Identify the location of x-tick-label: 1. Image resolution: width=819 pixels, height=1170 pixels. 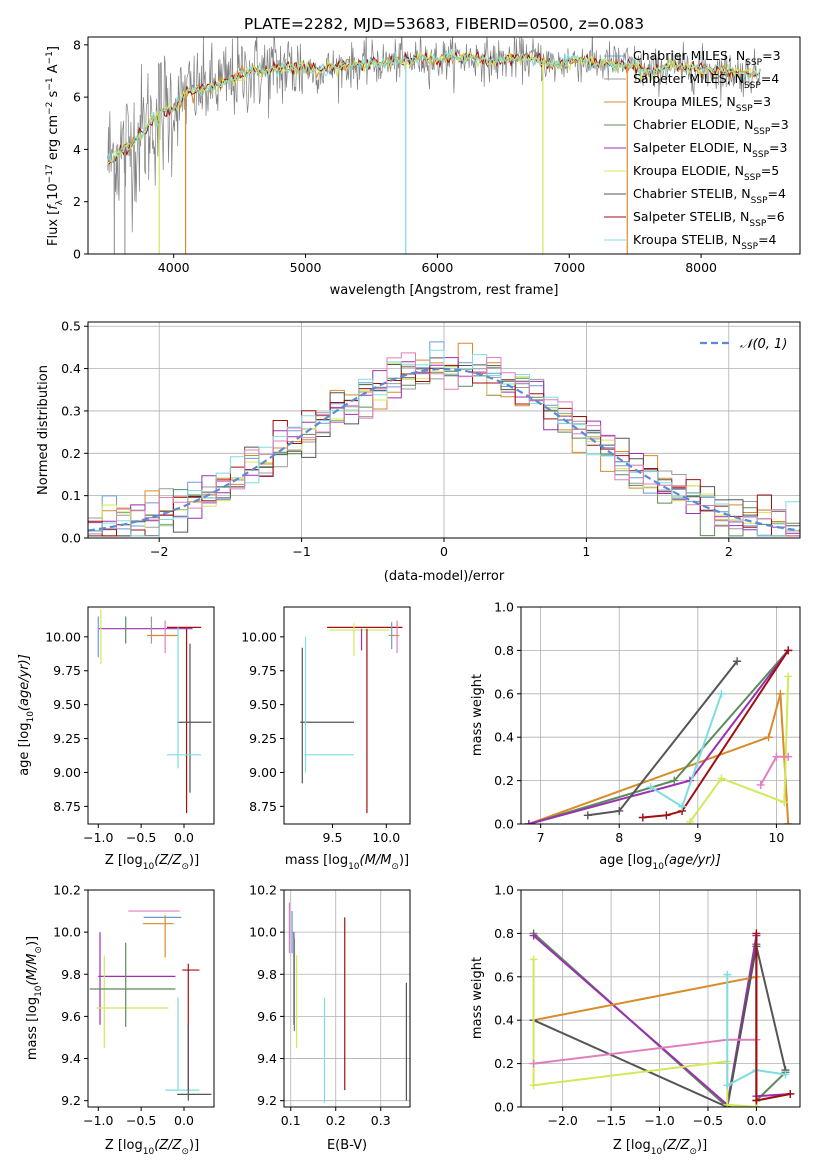
(586, 551).